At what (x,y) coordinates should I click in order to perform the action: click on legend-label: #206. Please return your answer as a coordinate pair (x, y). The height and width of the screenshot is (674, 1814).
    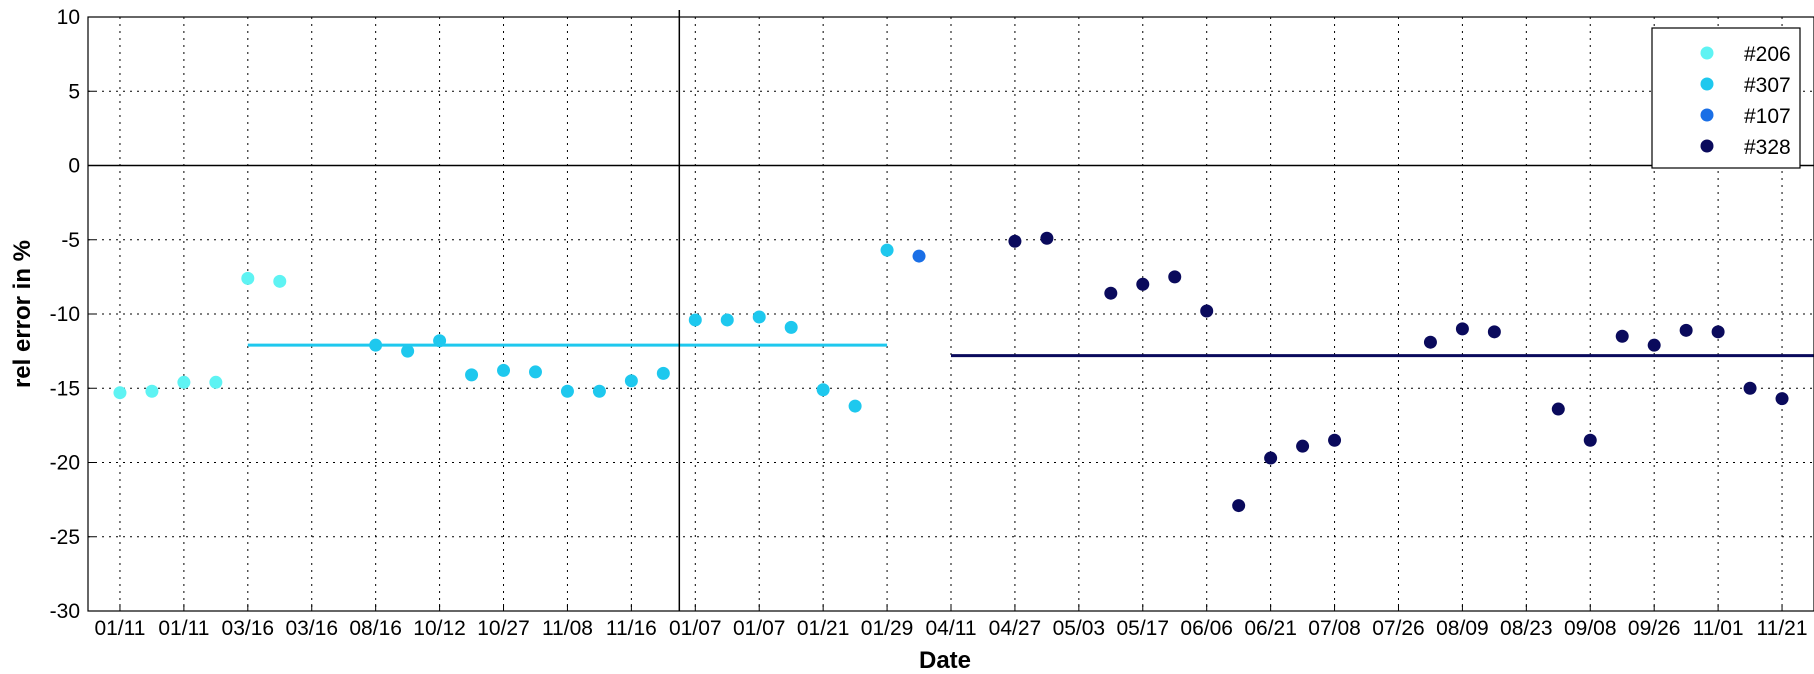
    Looking at the image, I should click on (1767, 54).